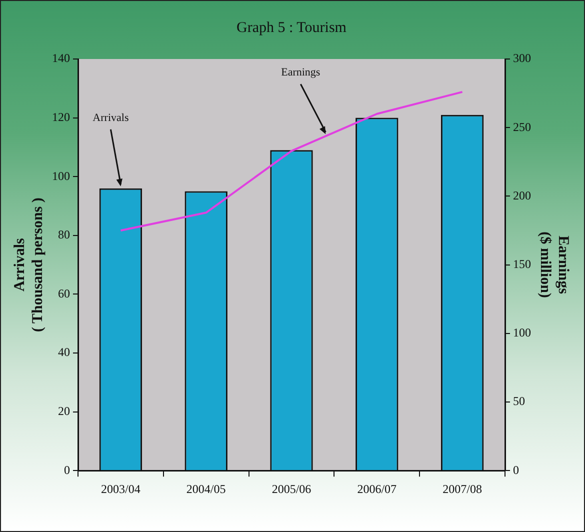 This screenshot has height=532, width=585. Describe the element at coordinates (522, 58) in the screenshot. I see `y2-tick-label: 300` at that location.